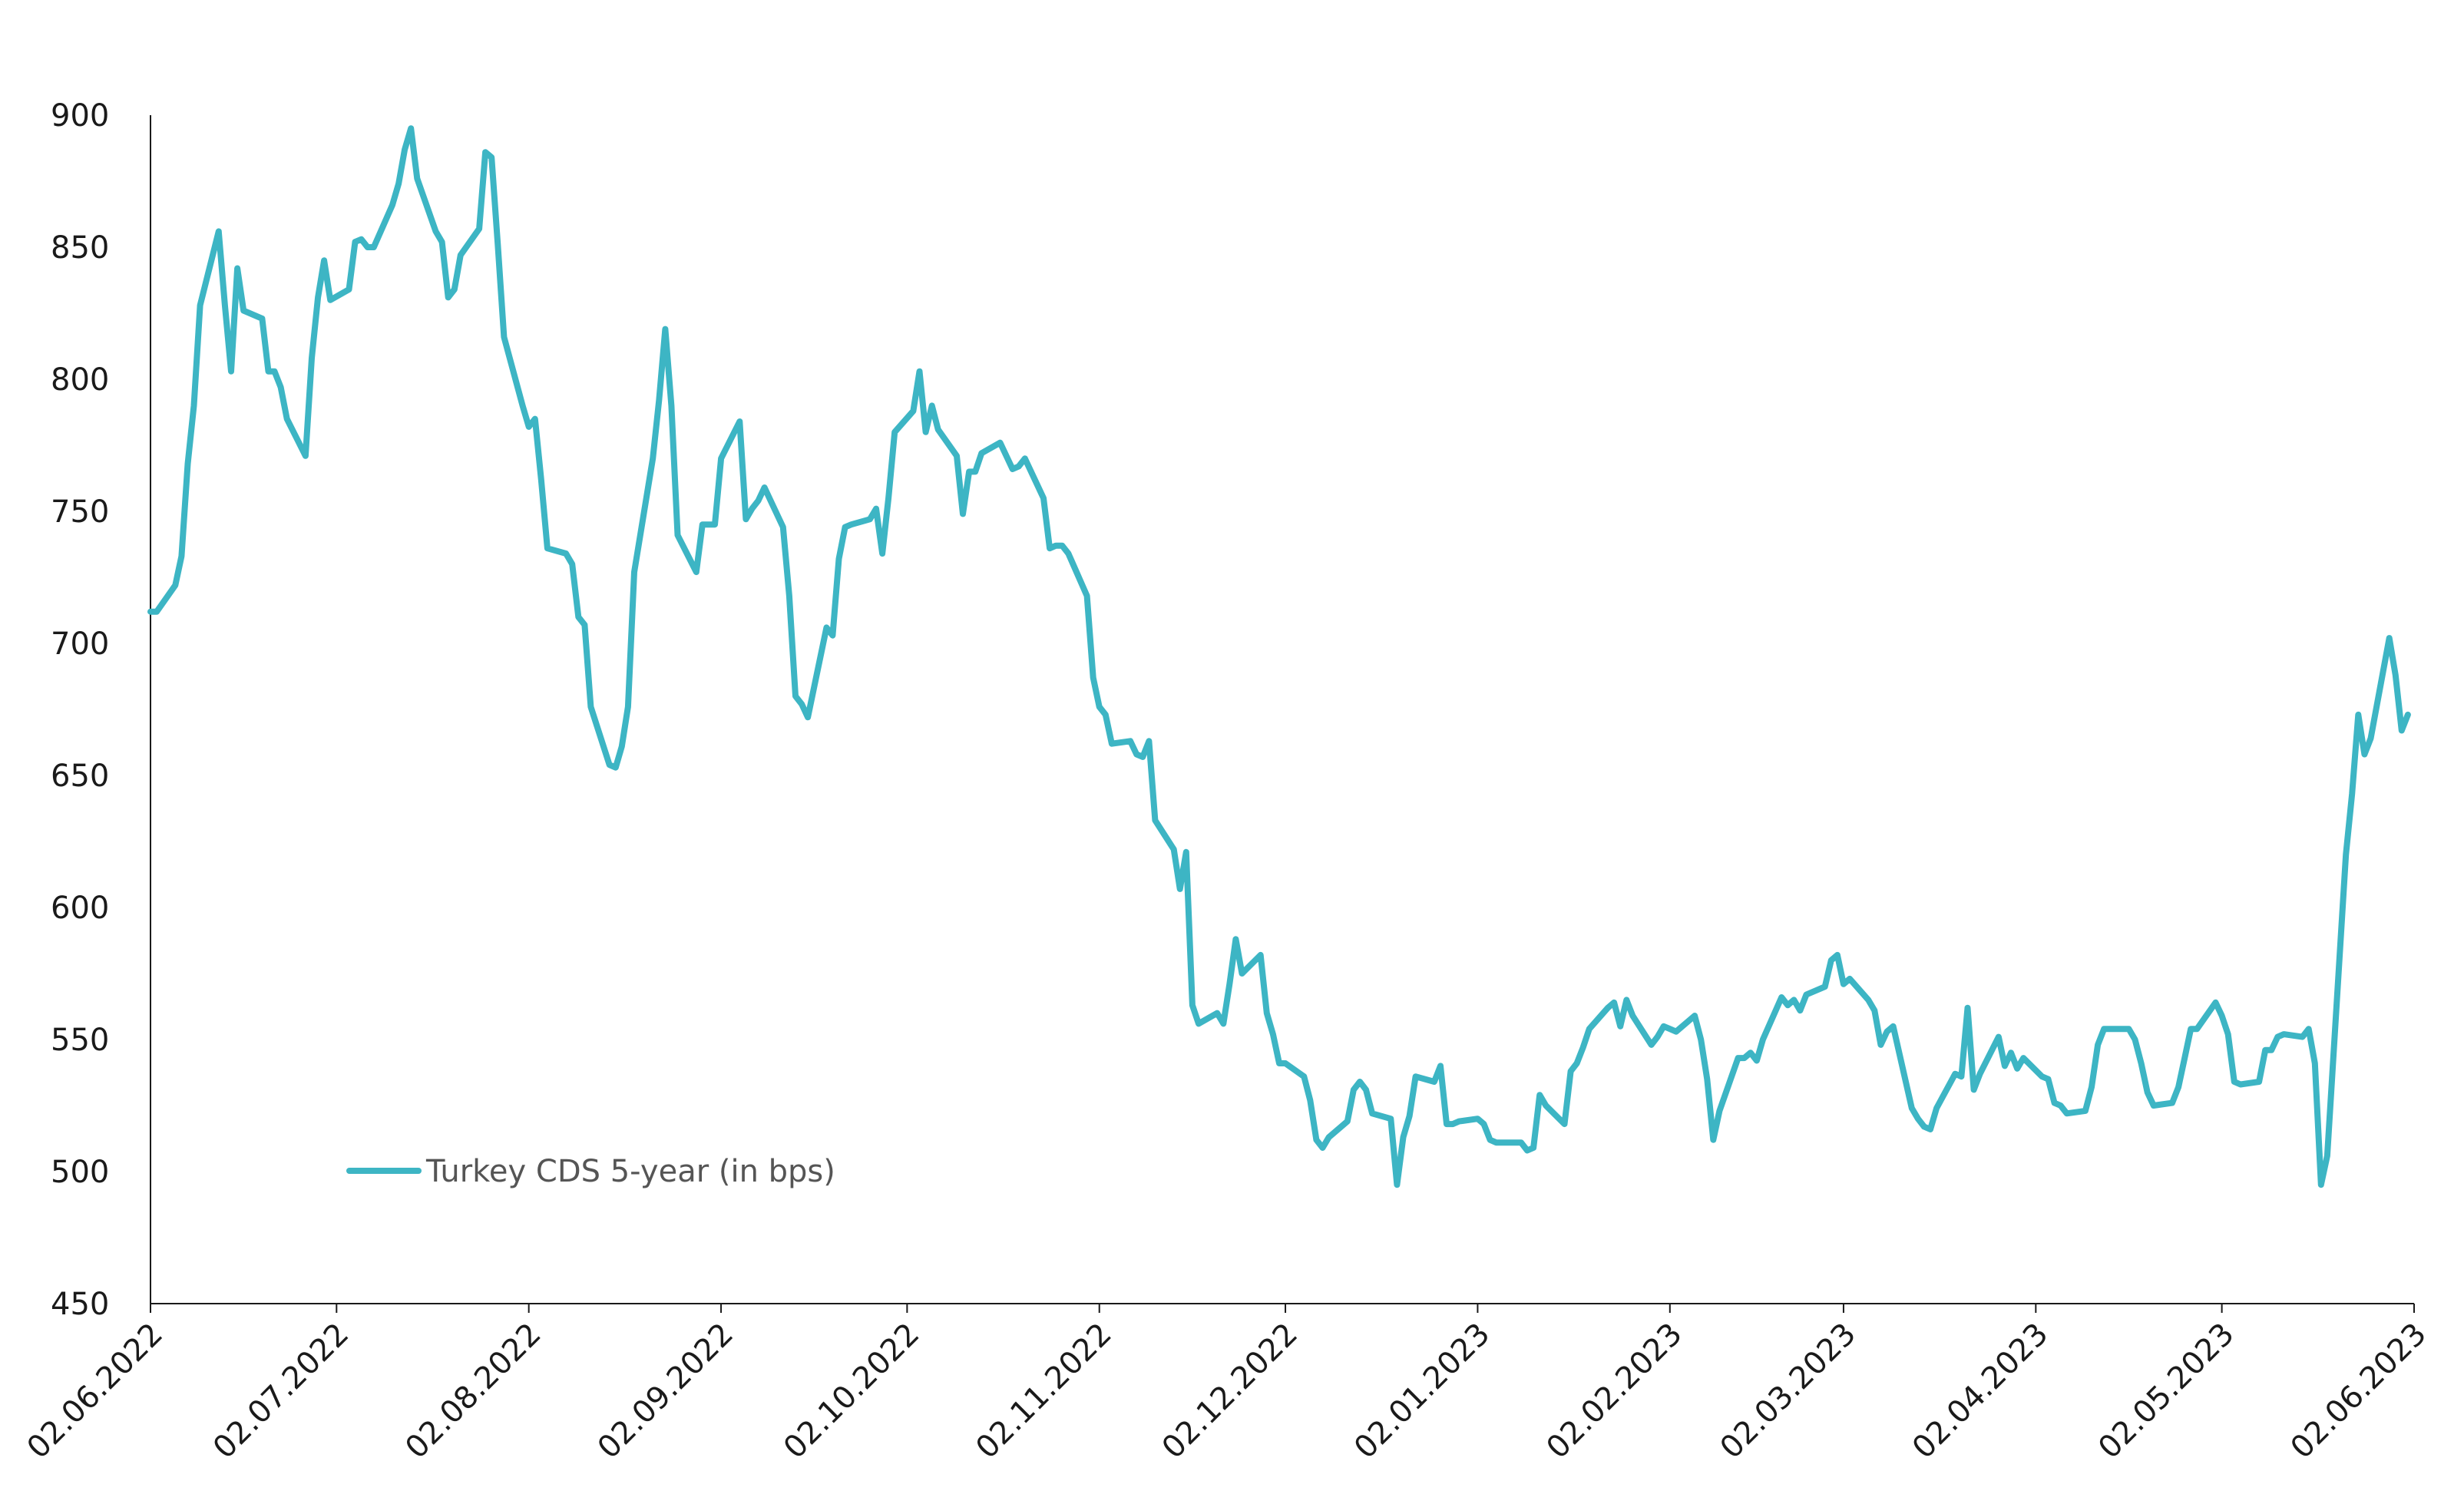  What do you see at coordinates (80, 644) in the screenshot?
I see `y-tick-label: 700` at bounding box center [80, 644].